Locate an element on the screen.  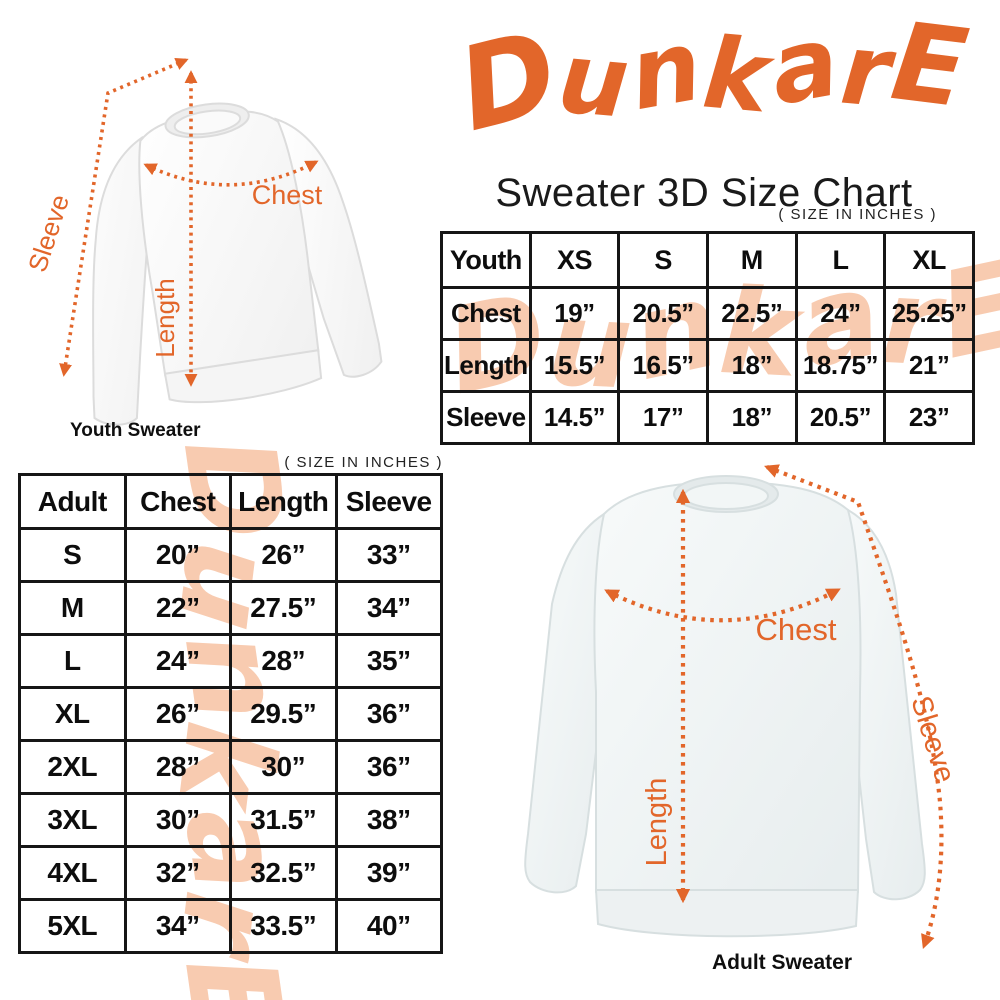
table-row: 2XL 28” 30” 36” is located at coordinates (230, 767).